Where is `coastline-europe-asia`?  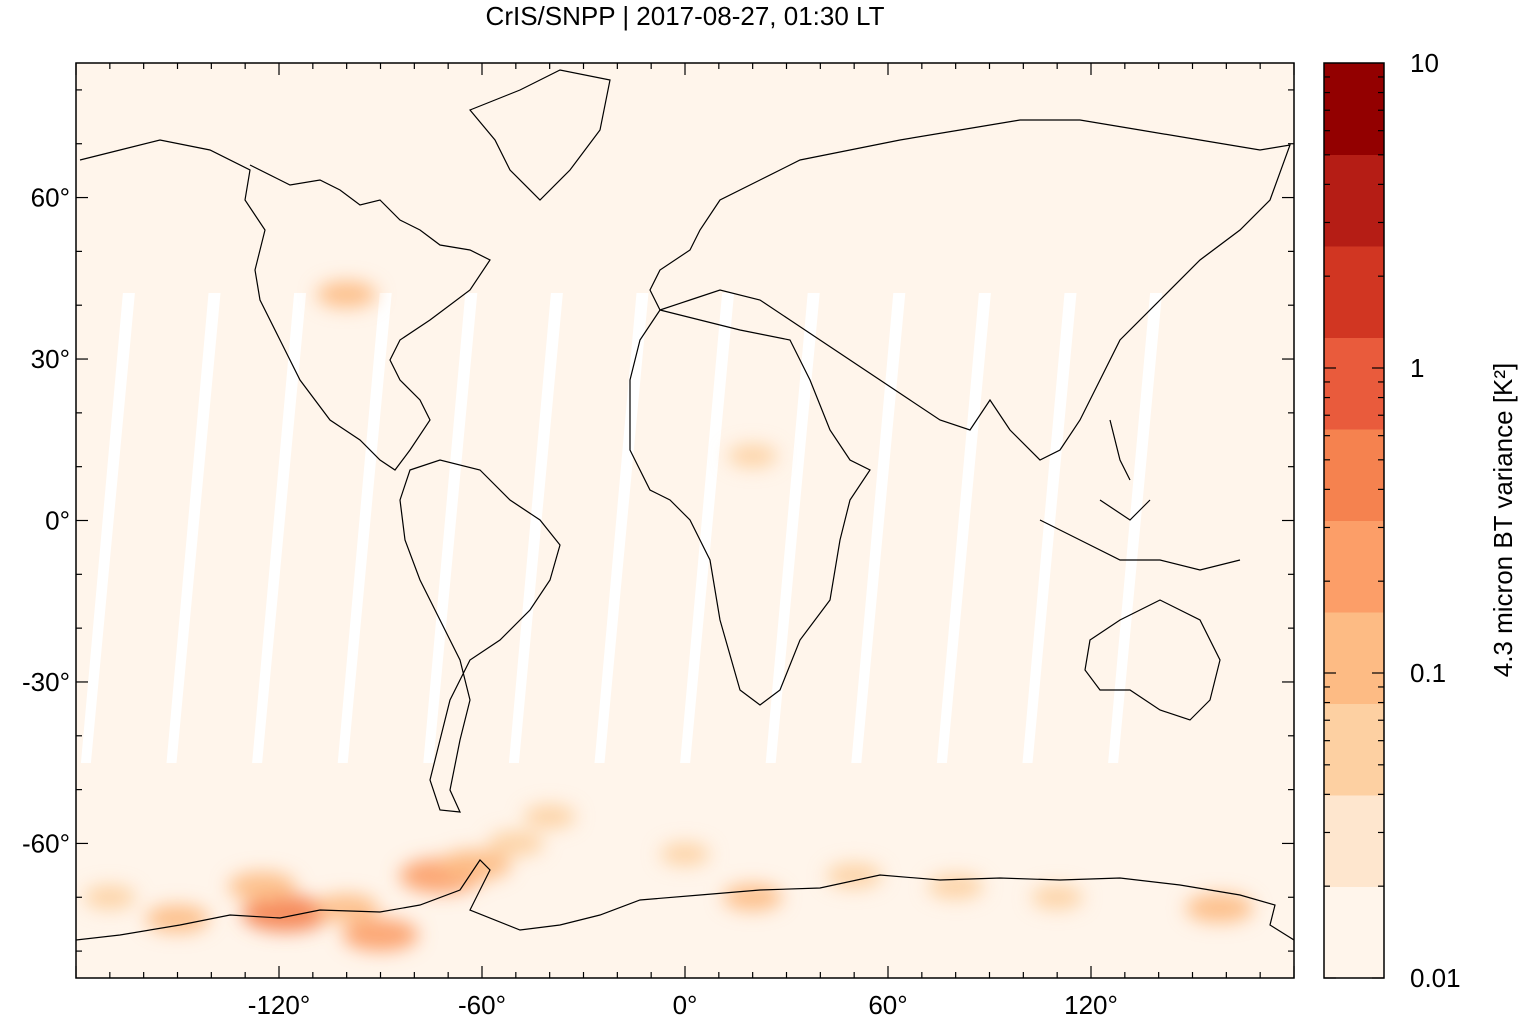 coastline-europe-asia is located at coordinates (970, 290).